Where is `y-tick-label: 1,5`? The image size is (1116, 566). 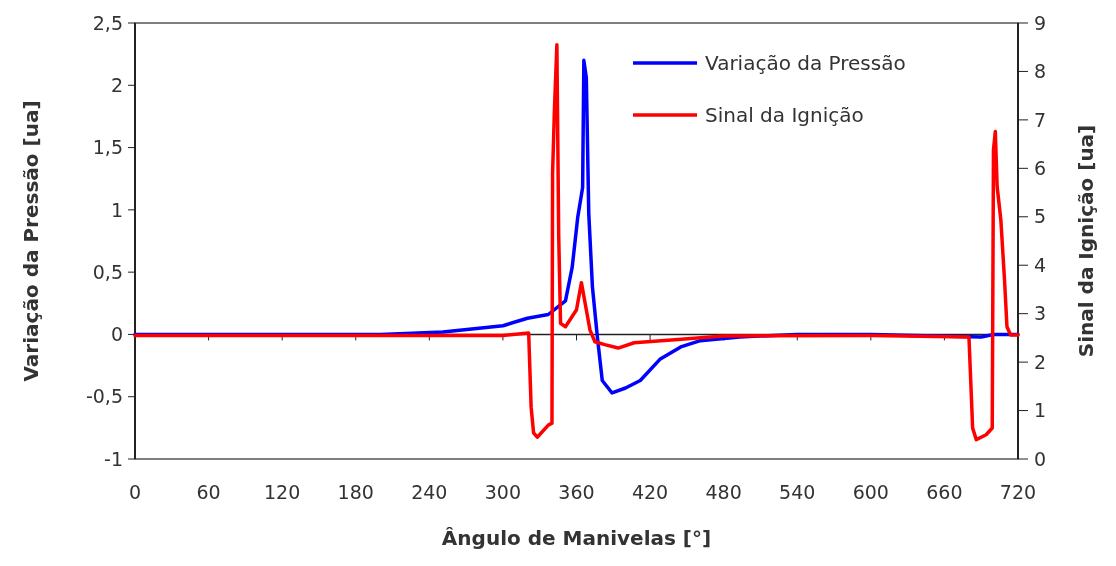
y-tick-label: 1,5 is located at coordinates (107, 147).